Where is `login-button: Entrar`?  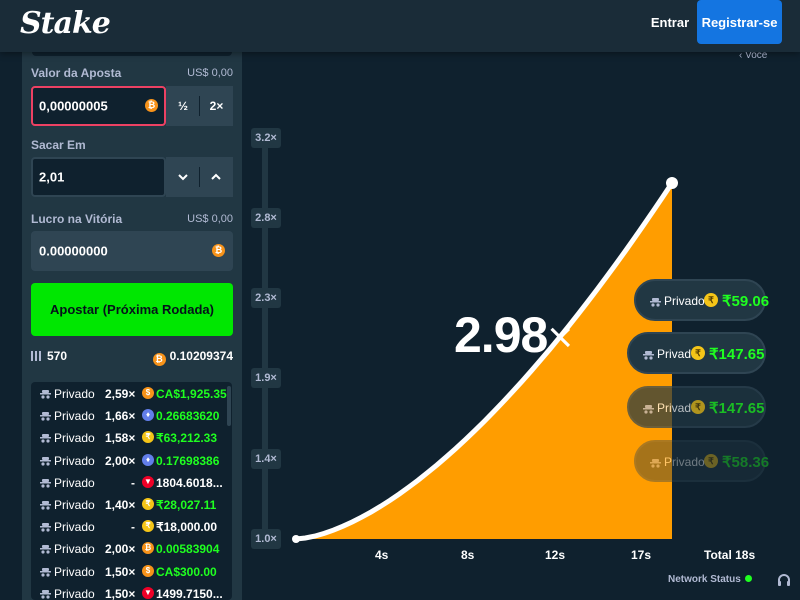
login-button: Entrar is located at coordinates (670, 22).